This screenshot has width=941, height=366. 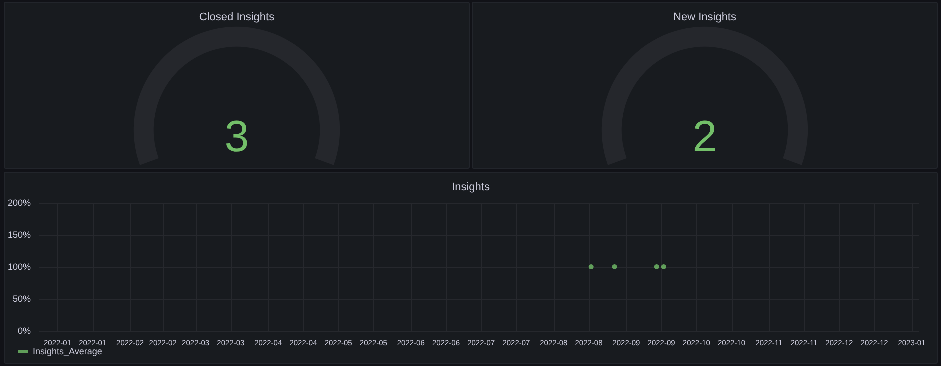 I want to click on y-tick-label: 0%, so click(x=25, y=331).